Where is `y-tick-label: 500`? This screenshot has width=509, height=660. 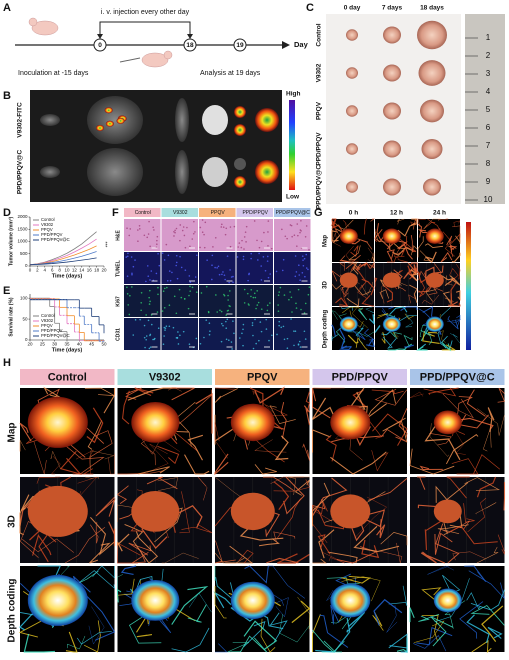
y-tick-label: 500 is located at coordinates (24, 253).